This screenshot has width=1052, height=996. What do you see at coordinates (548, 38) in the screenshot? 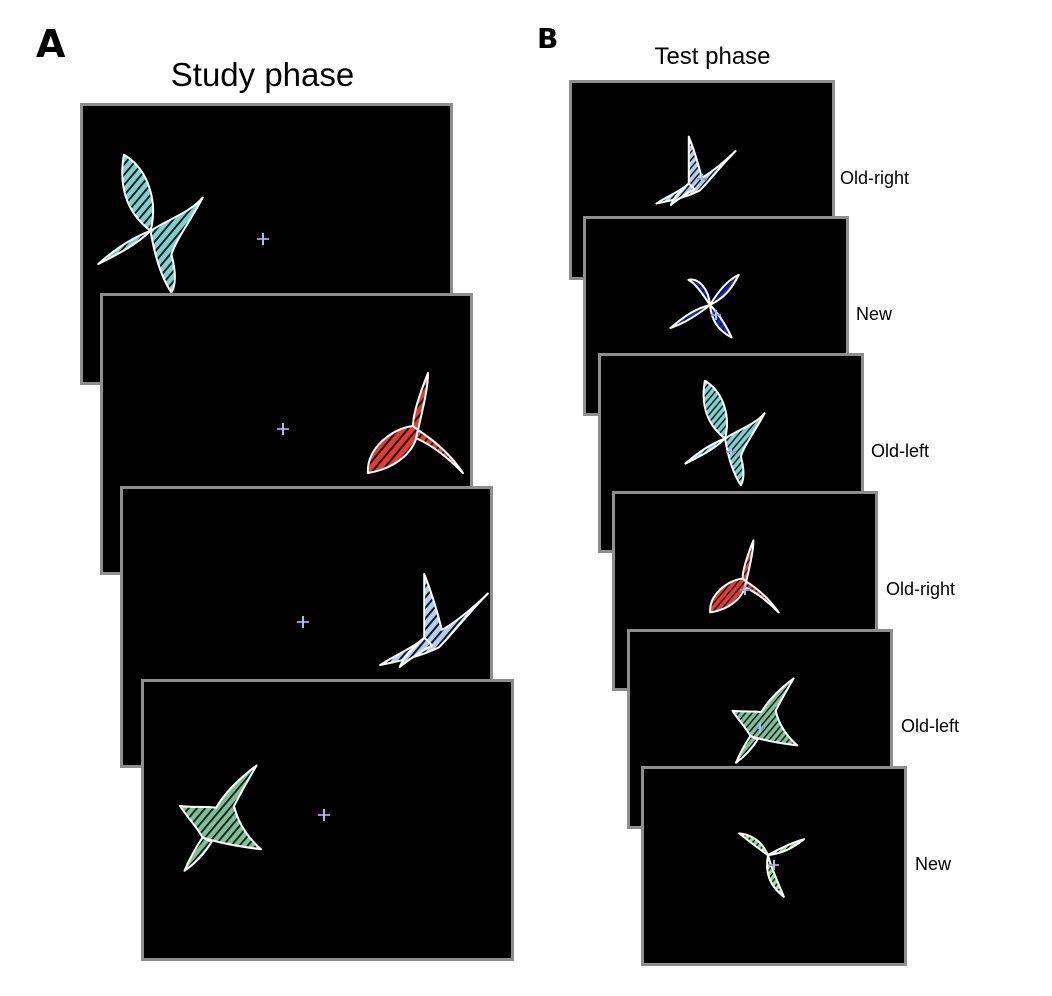
I see `panel-b-label: B` at bounding box center [548, 38].